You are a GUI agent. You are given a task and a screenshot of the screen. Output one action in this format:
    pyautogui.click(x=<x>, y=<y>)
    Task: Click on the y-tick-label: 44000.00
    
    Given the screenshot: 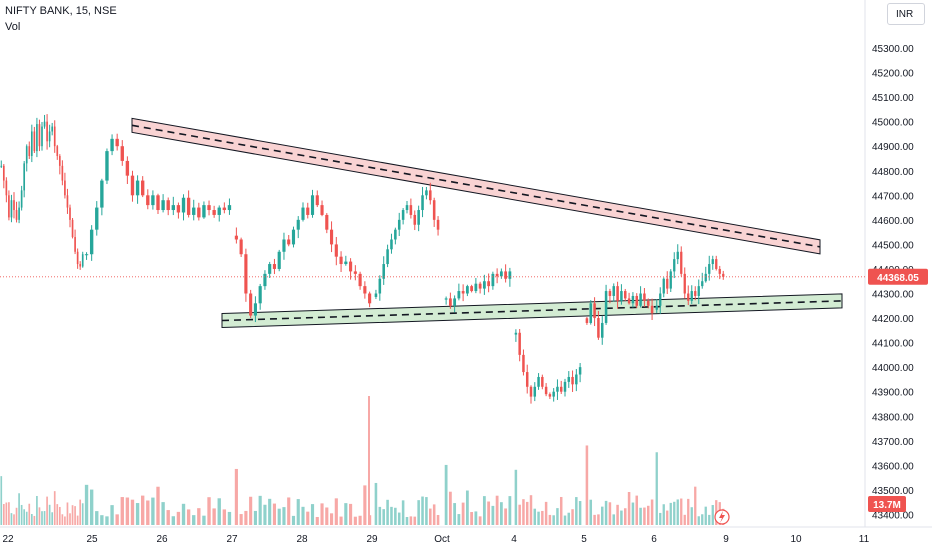 What is the action you would take?
    pyautogui.click(x=893, y=368)
    